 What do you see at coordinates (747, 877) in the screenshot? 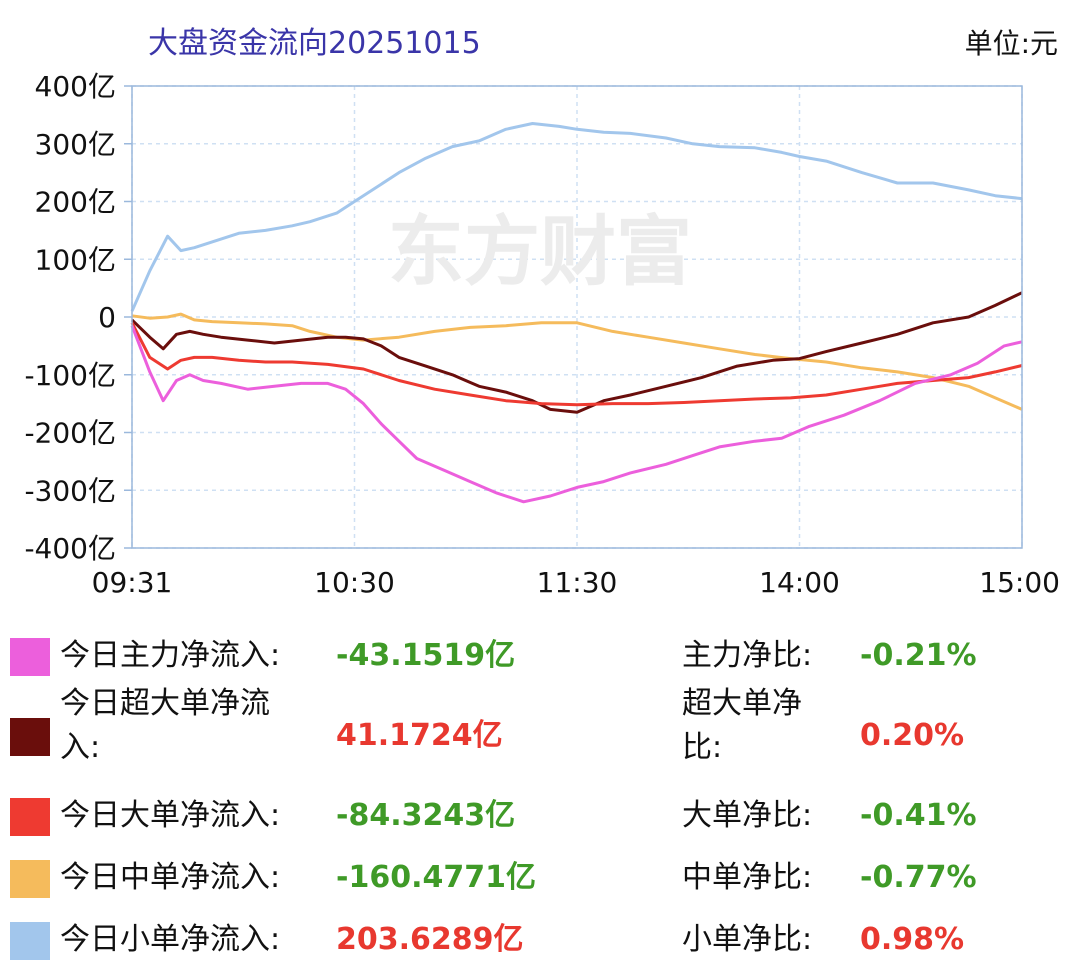
I see `ratio-label: 中单净比:` at bounding box center [747, 877].